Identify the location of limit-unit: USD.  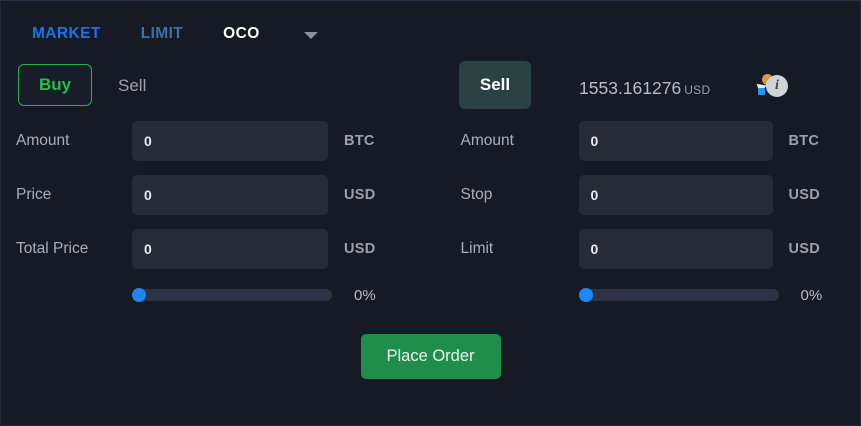
(804, 249).